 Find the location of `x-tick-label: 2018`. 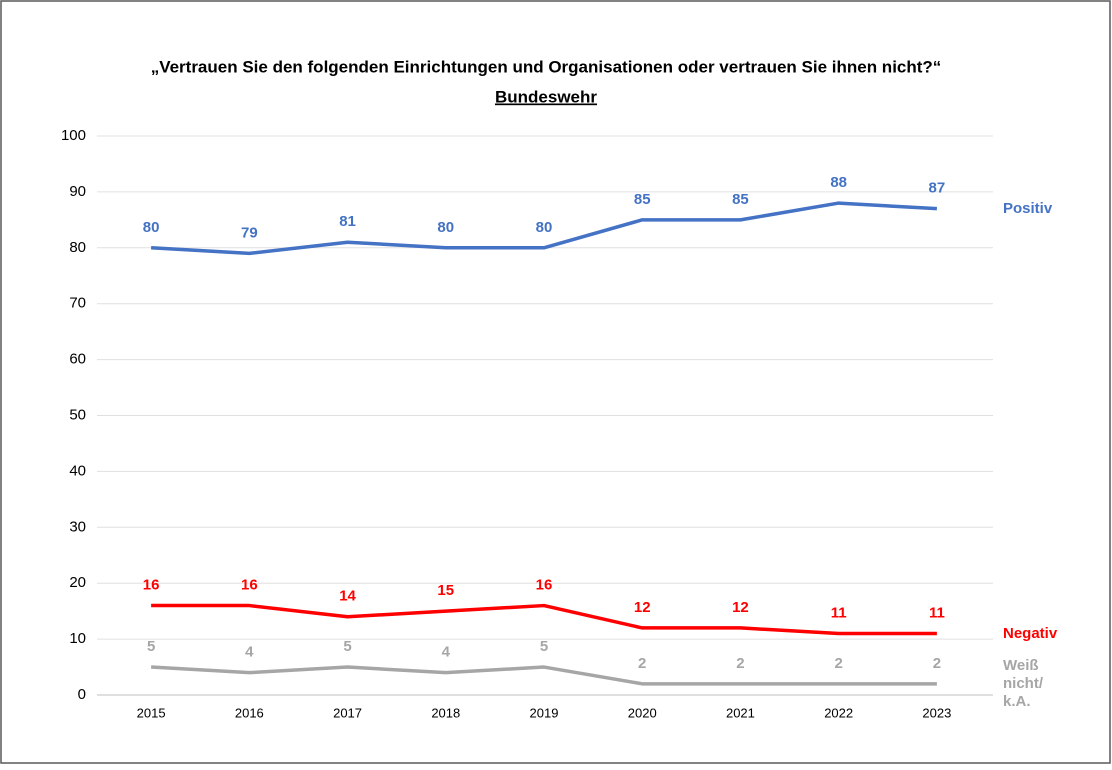

x-tick-label: 2018 is located at coordinates (445, 712).